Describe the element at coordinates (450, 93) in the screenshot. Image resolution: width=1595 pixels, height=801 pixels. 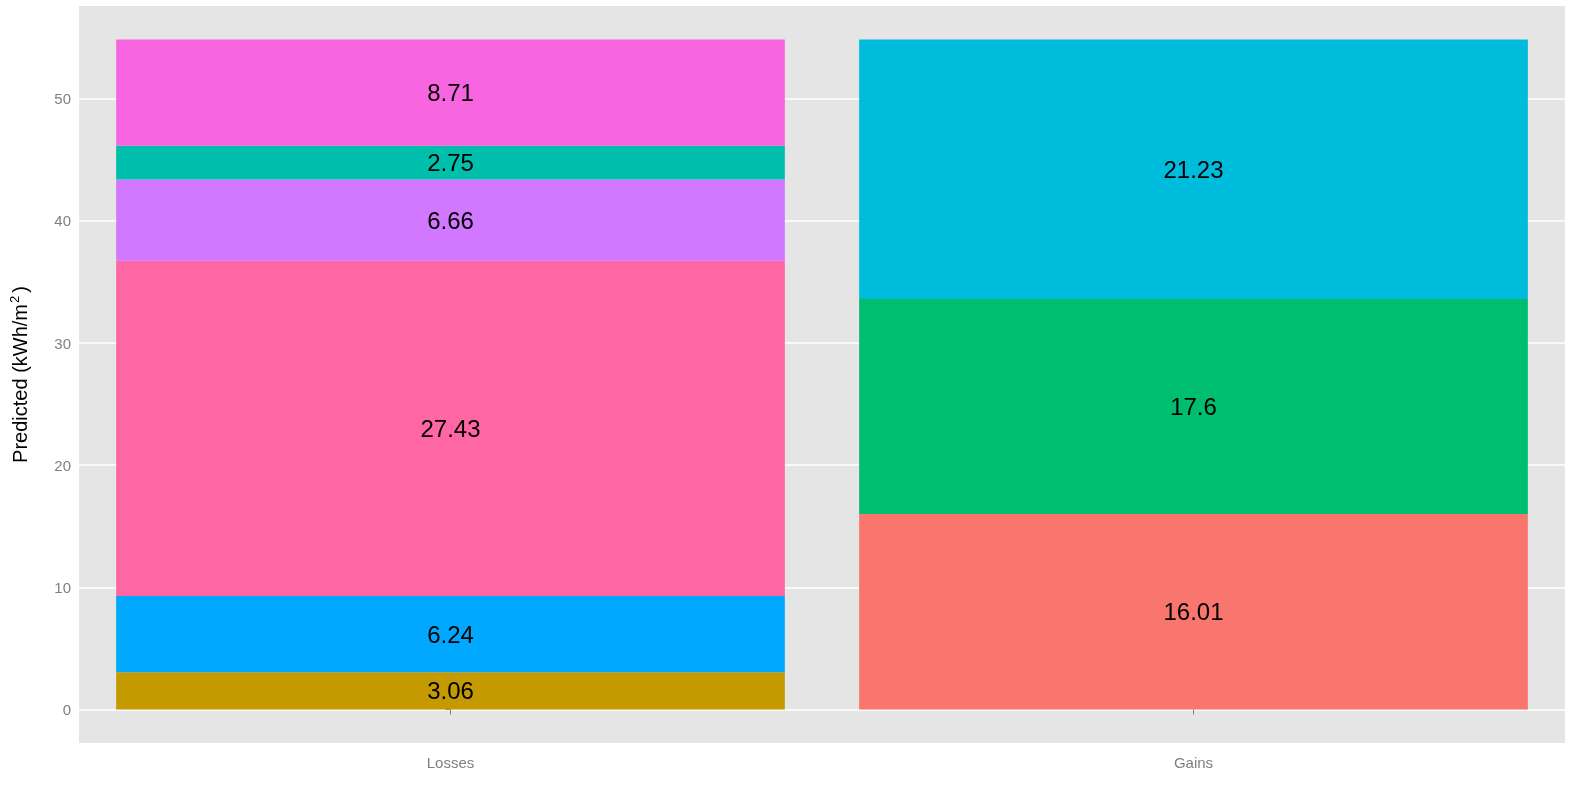
I see `data-label: 8.71` at that location.